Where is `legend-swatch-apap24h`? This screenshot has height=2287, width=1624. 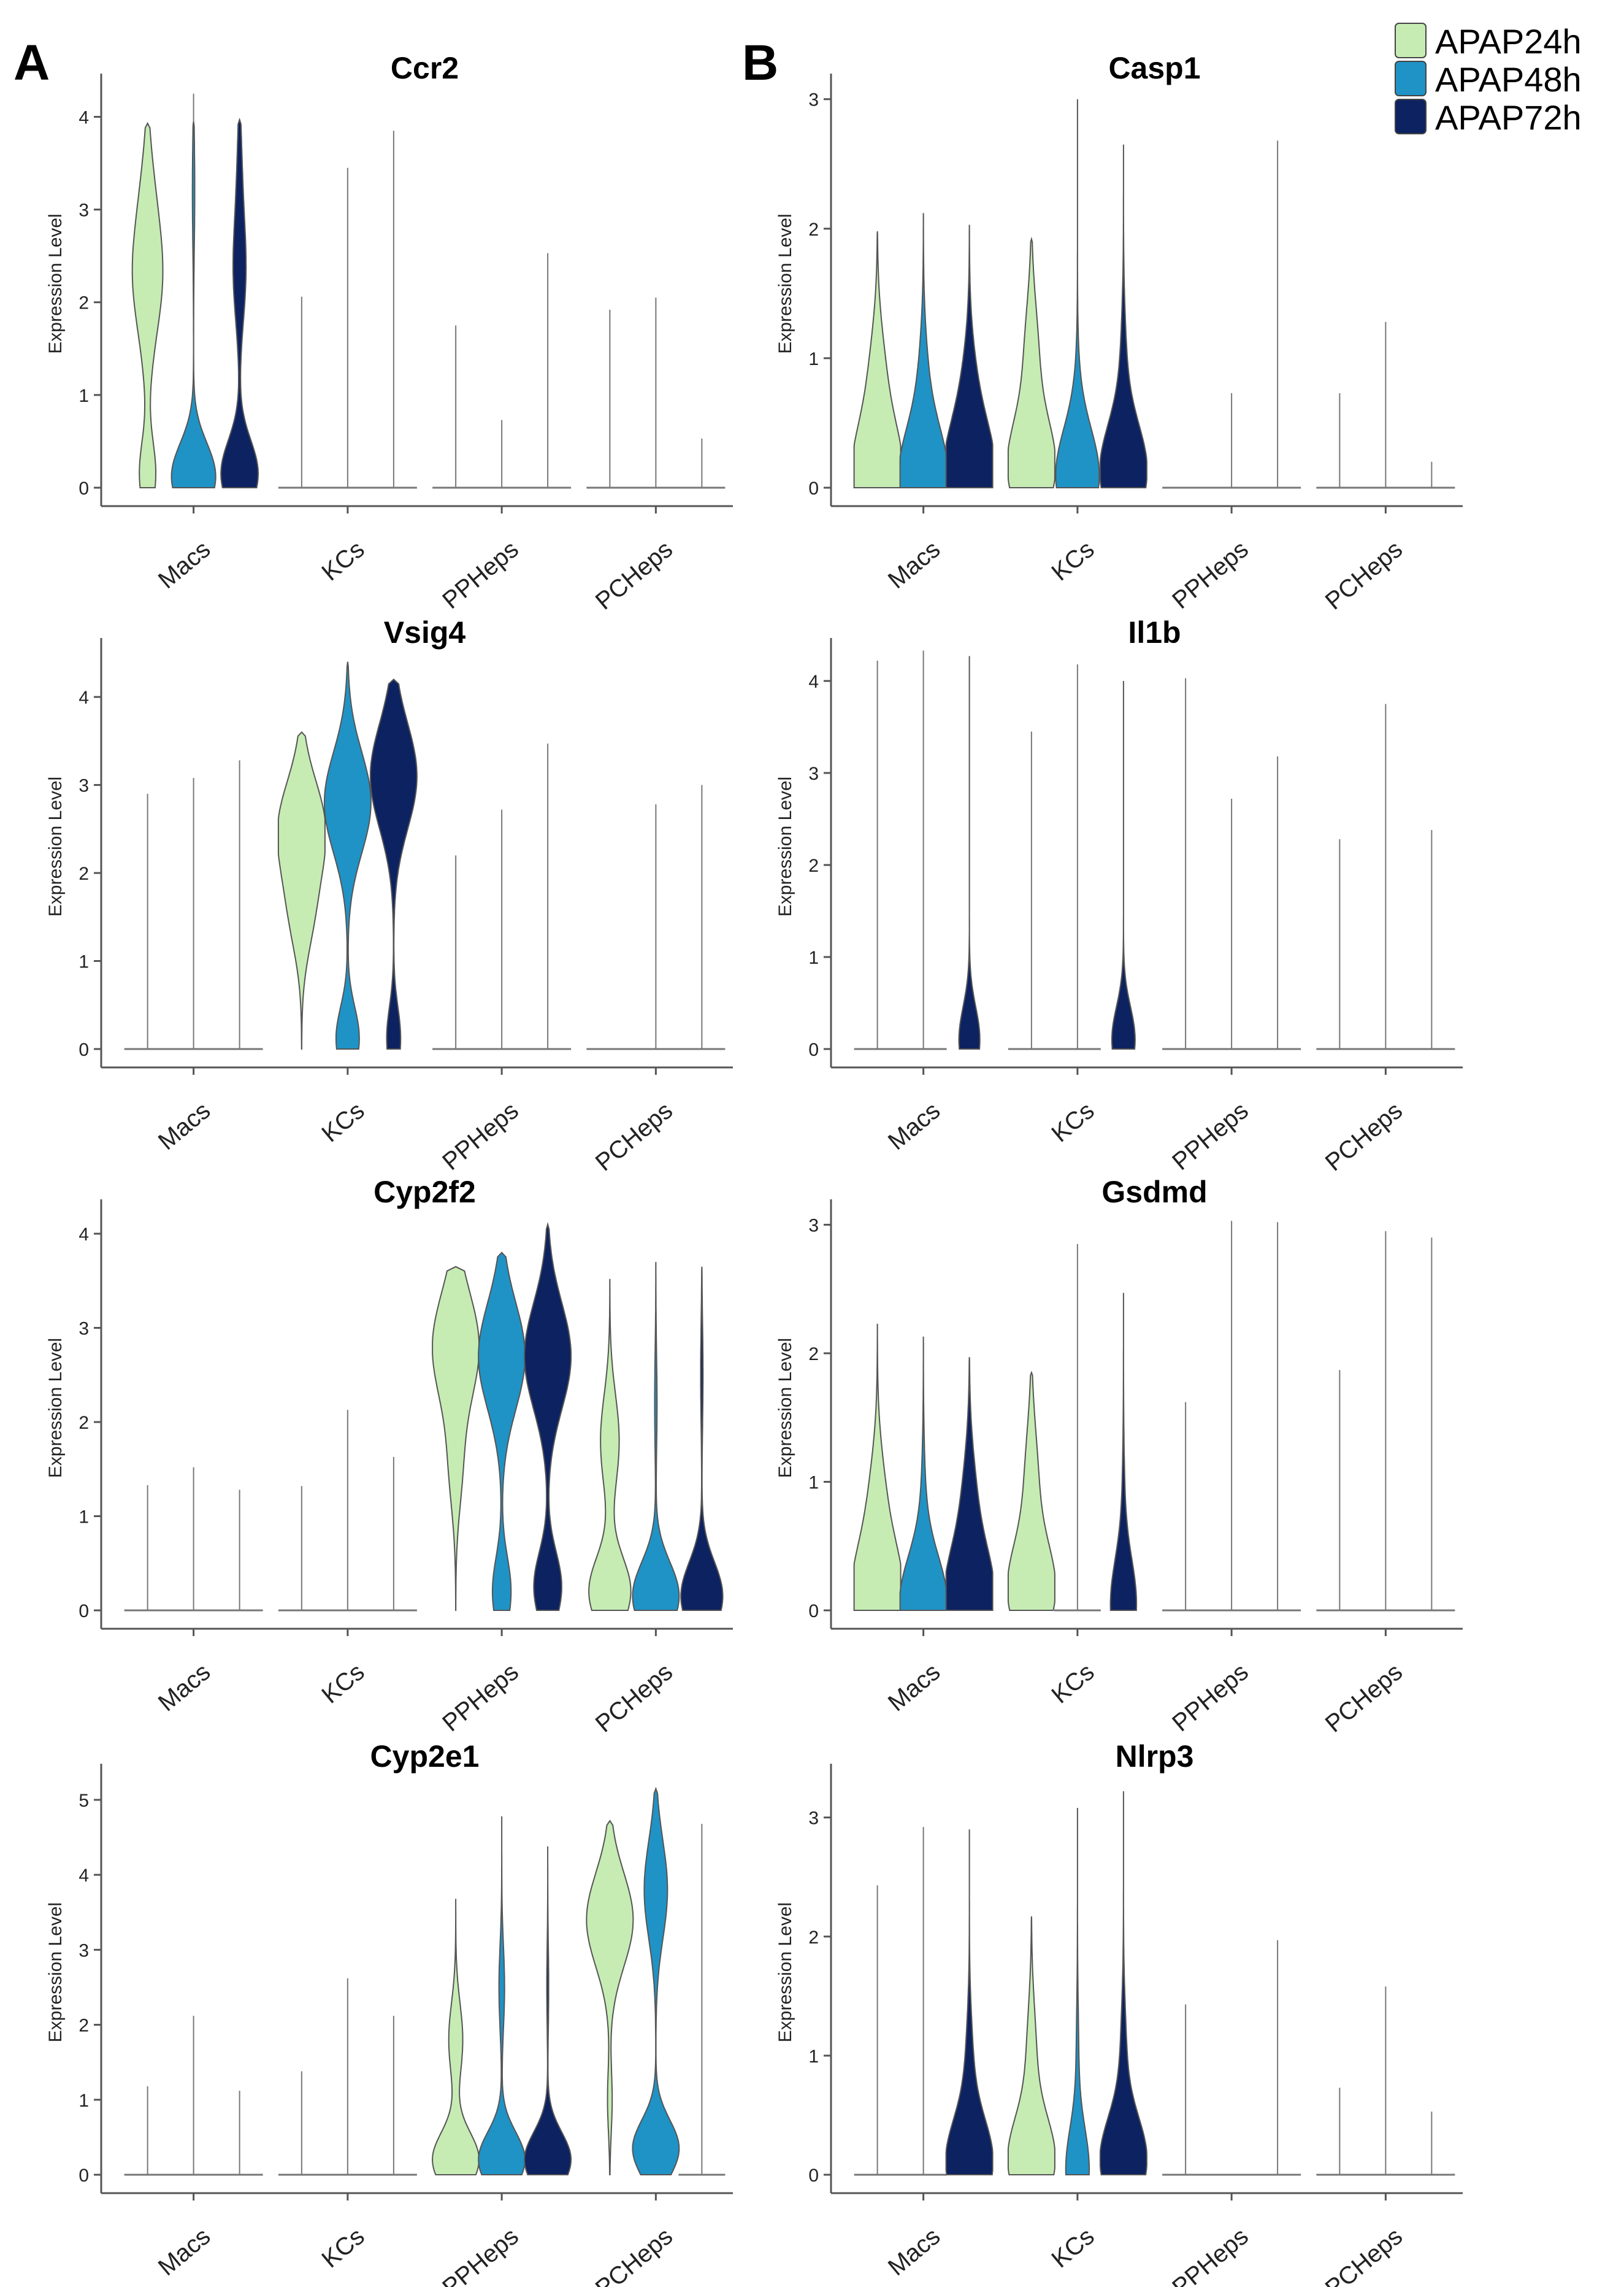
legend-swatch-apap24h is located at coordinates (1411, 40).